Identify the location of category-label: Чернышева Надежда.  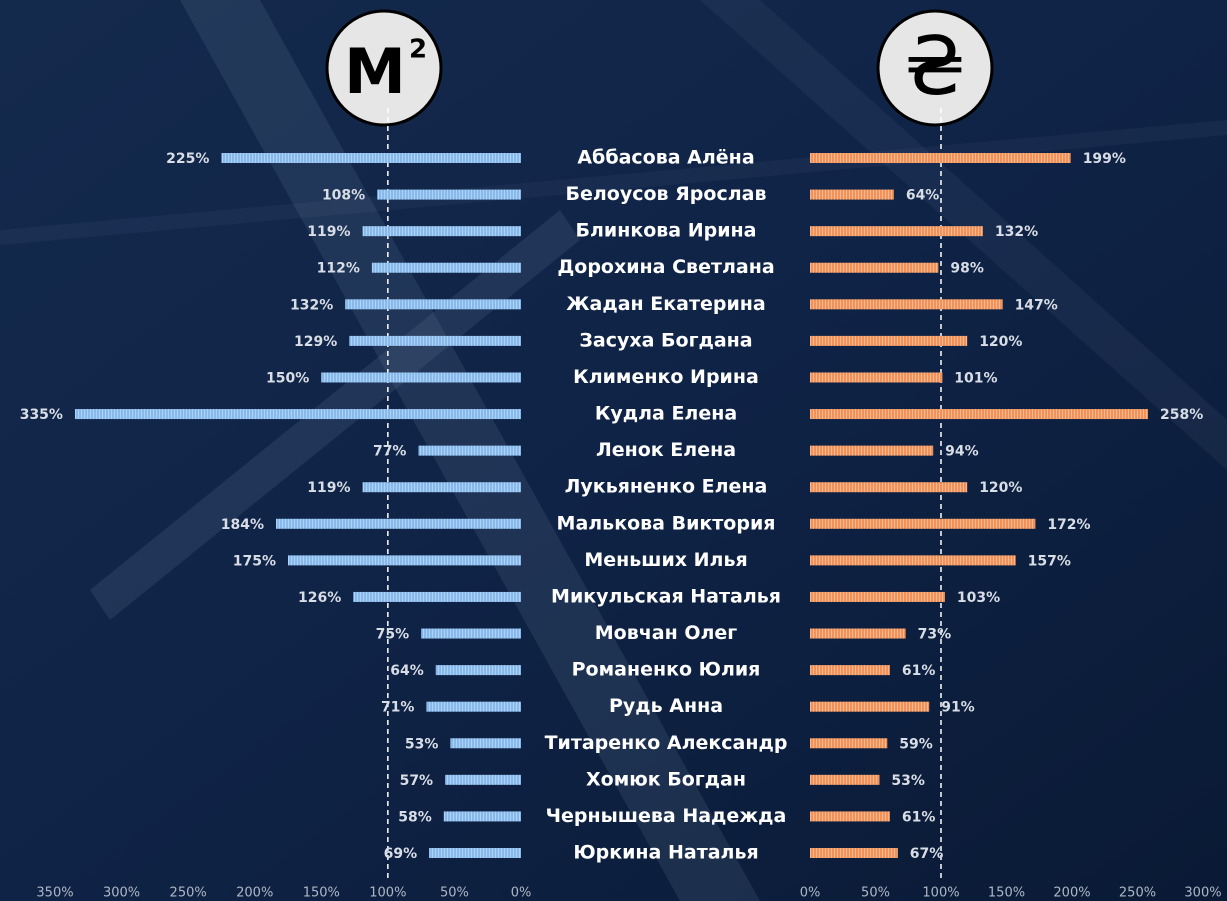
(666, 816).